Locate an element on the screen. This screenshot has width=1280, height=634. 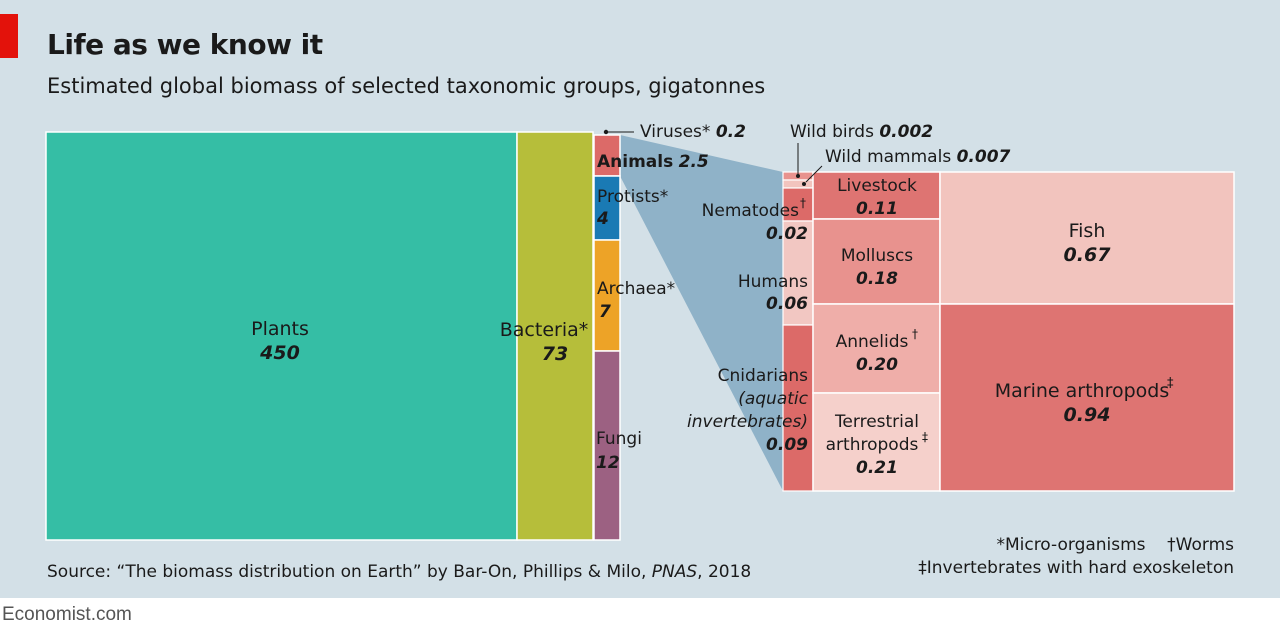
viruses-label: Viruses* 0.2 is located at coordinates (693, 132).